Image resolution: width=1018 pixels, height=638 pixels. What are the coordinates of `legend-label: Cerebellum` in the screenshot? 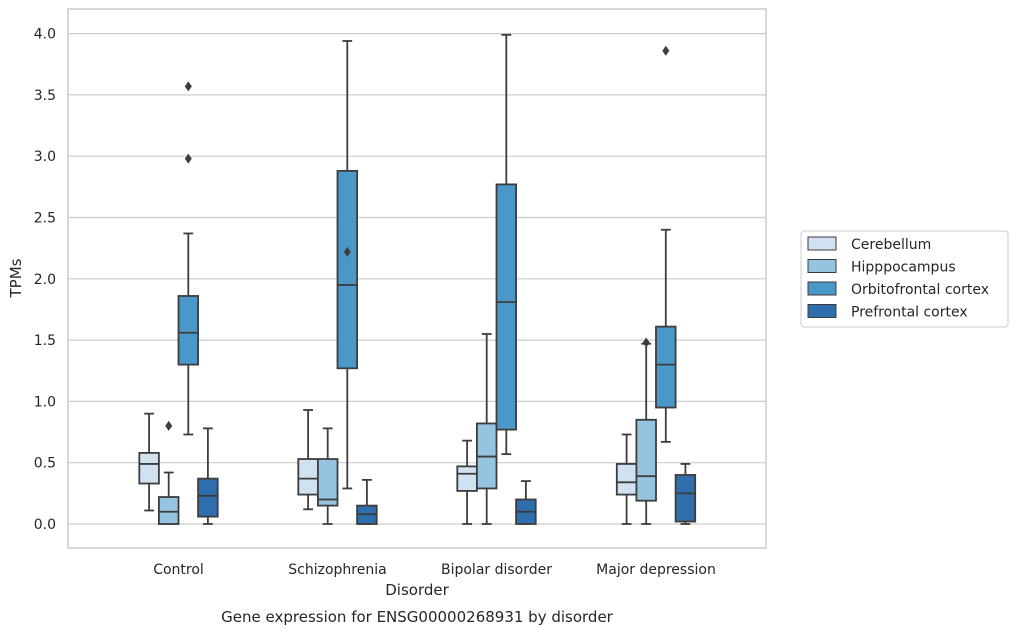 It's located at (891, 245).